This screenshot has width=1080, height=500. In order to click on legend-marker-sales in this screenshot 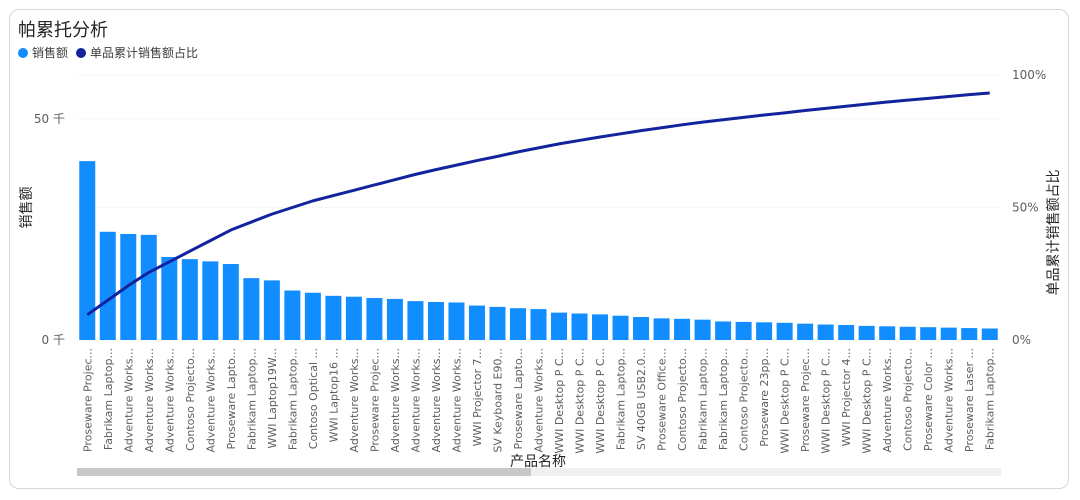, I will do `click(23, 52)`.